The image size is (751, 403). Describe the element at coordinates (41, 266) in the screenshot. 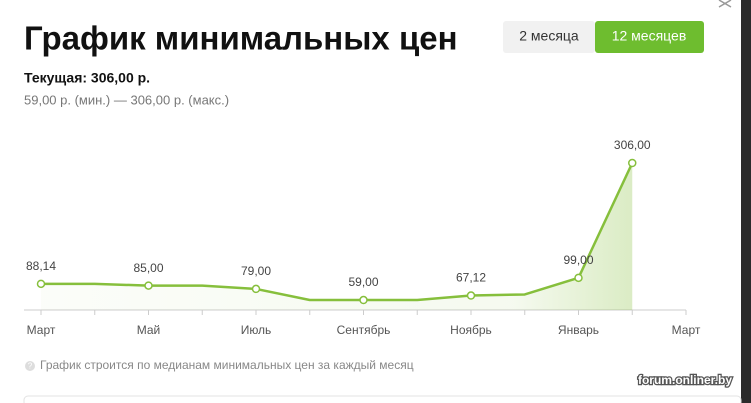

I see `value-label: 88,14` at that location.